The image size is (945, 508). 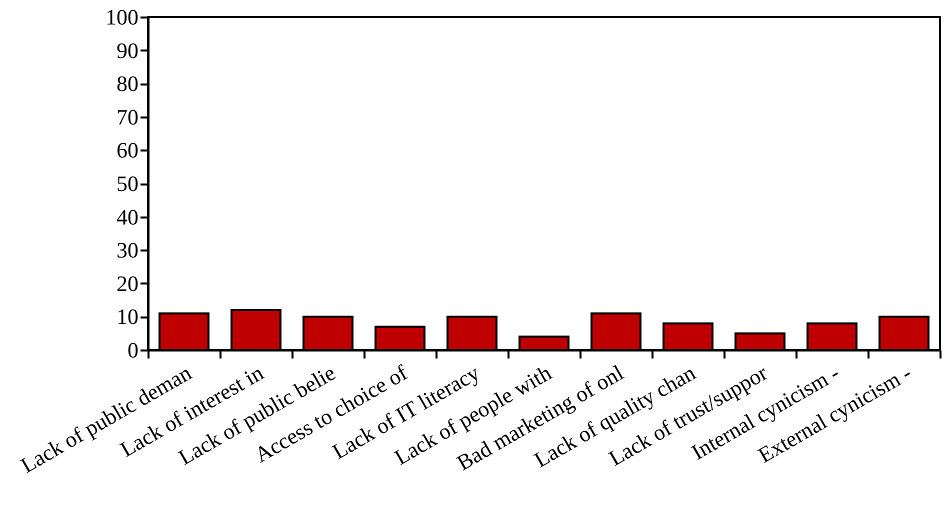 What do you see at coordinates (127, 183) in the screenshot?
I see `y-tick-label: 50` at bounding box center [127, 183].